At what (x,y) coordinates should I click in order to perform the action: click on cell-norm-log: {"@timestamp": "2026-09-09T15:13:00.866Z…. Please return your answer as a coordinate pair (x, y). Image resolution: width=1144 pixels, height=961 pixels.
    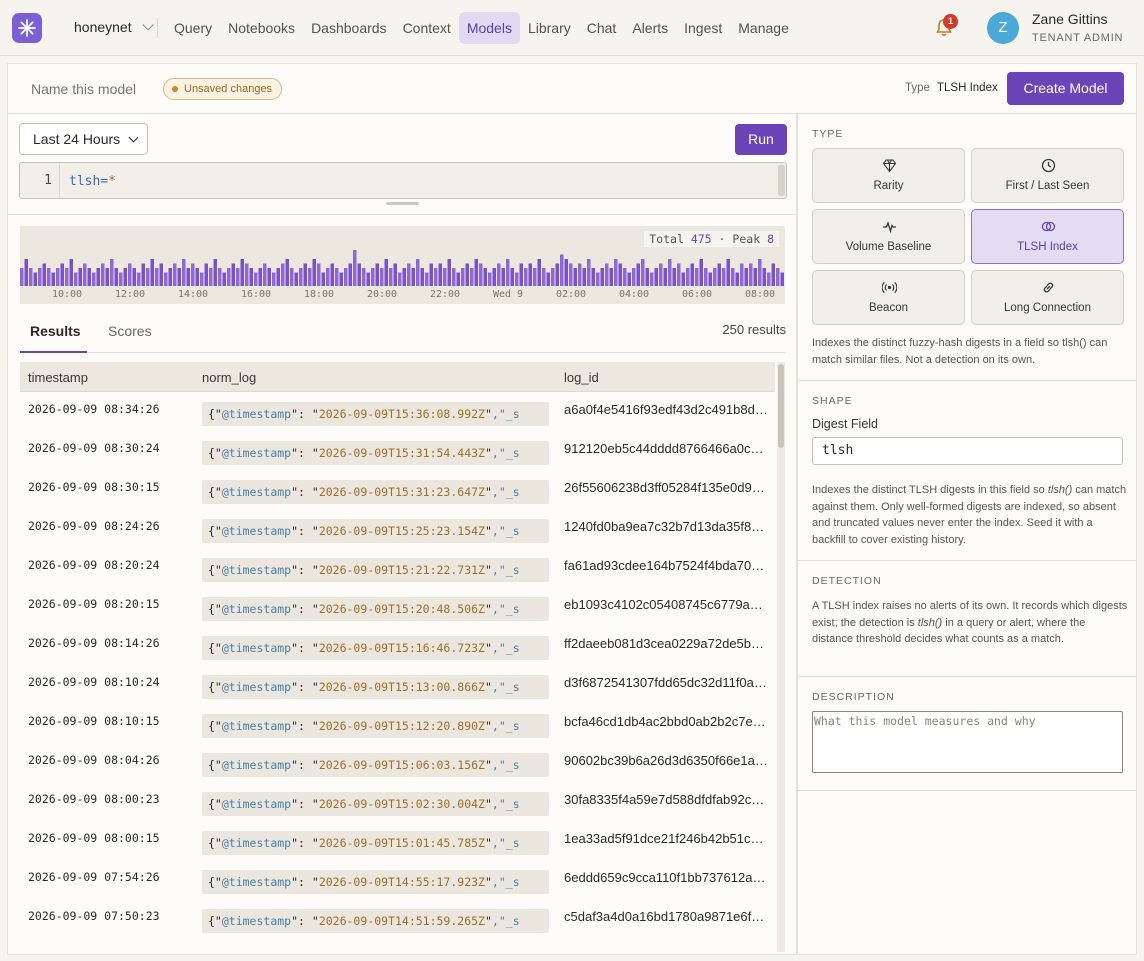
    Looking at the image, I should click on (375, 687).